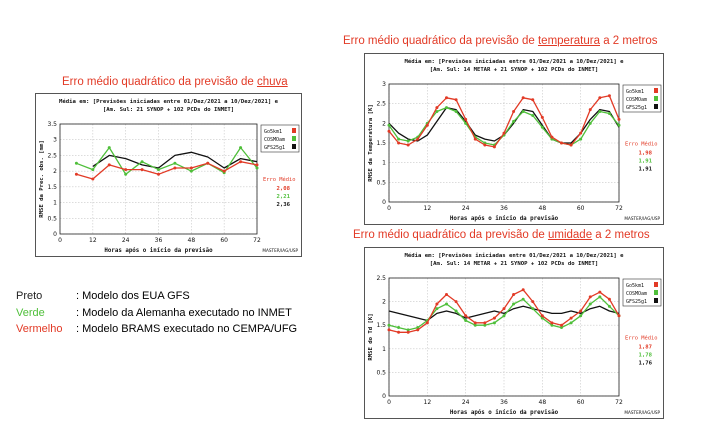  What do you see at coordinates (570, 235) in the screenshot?
I see `chart-title-highlight: umidade` at bounding box center [570, 235].